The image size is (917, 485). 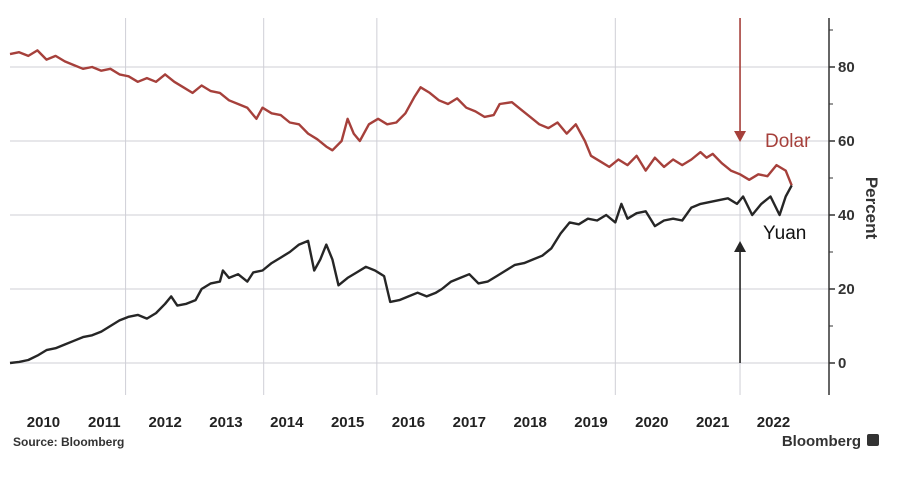 What do you see at coordinates (846, 141) in the screenshot?
I see `y-tick-label: 60` at bounding box center [846, 141].